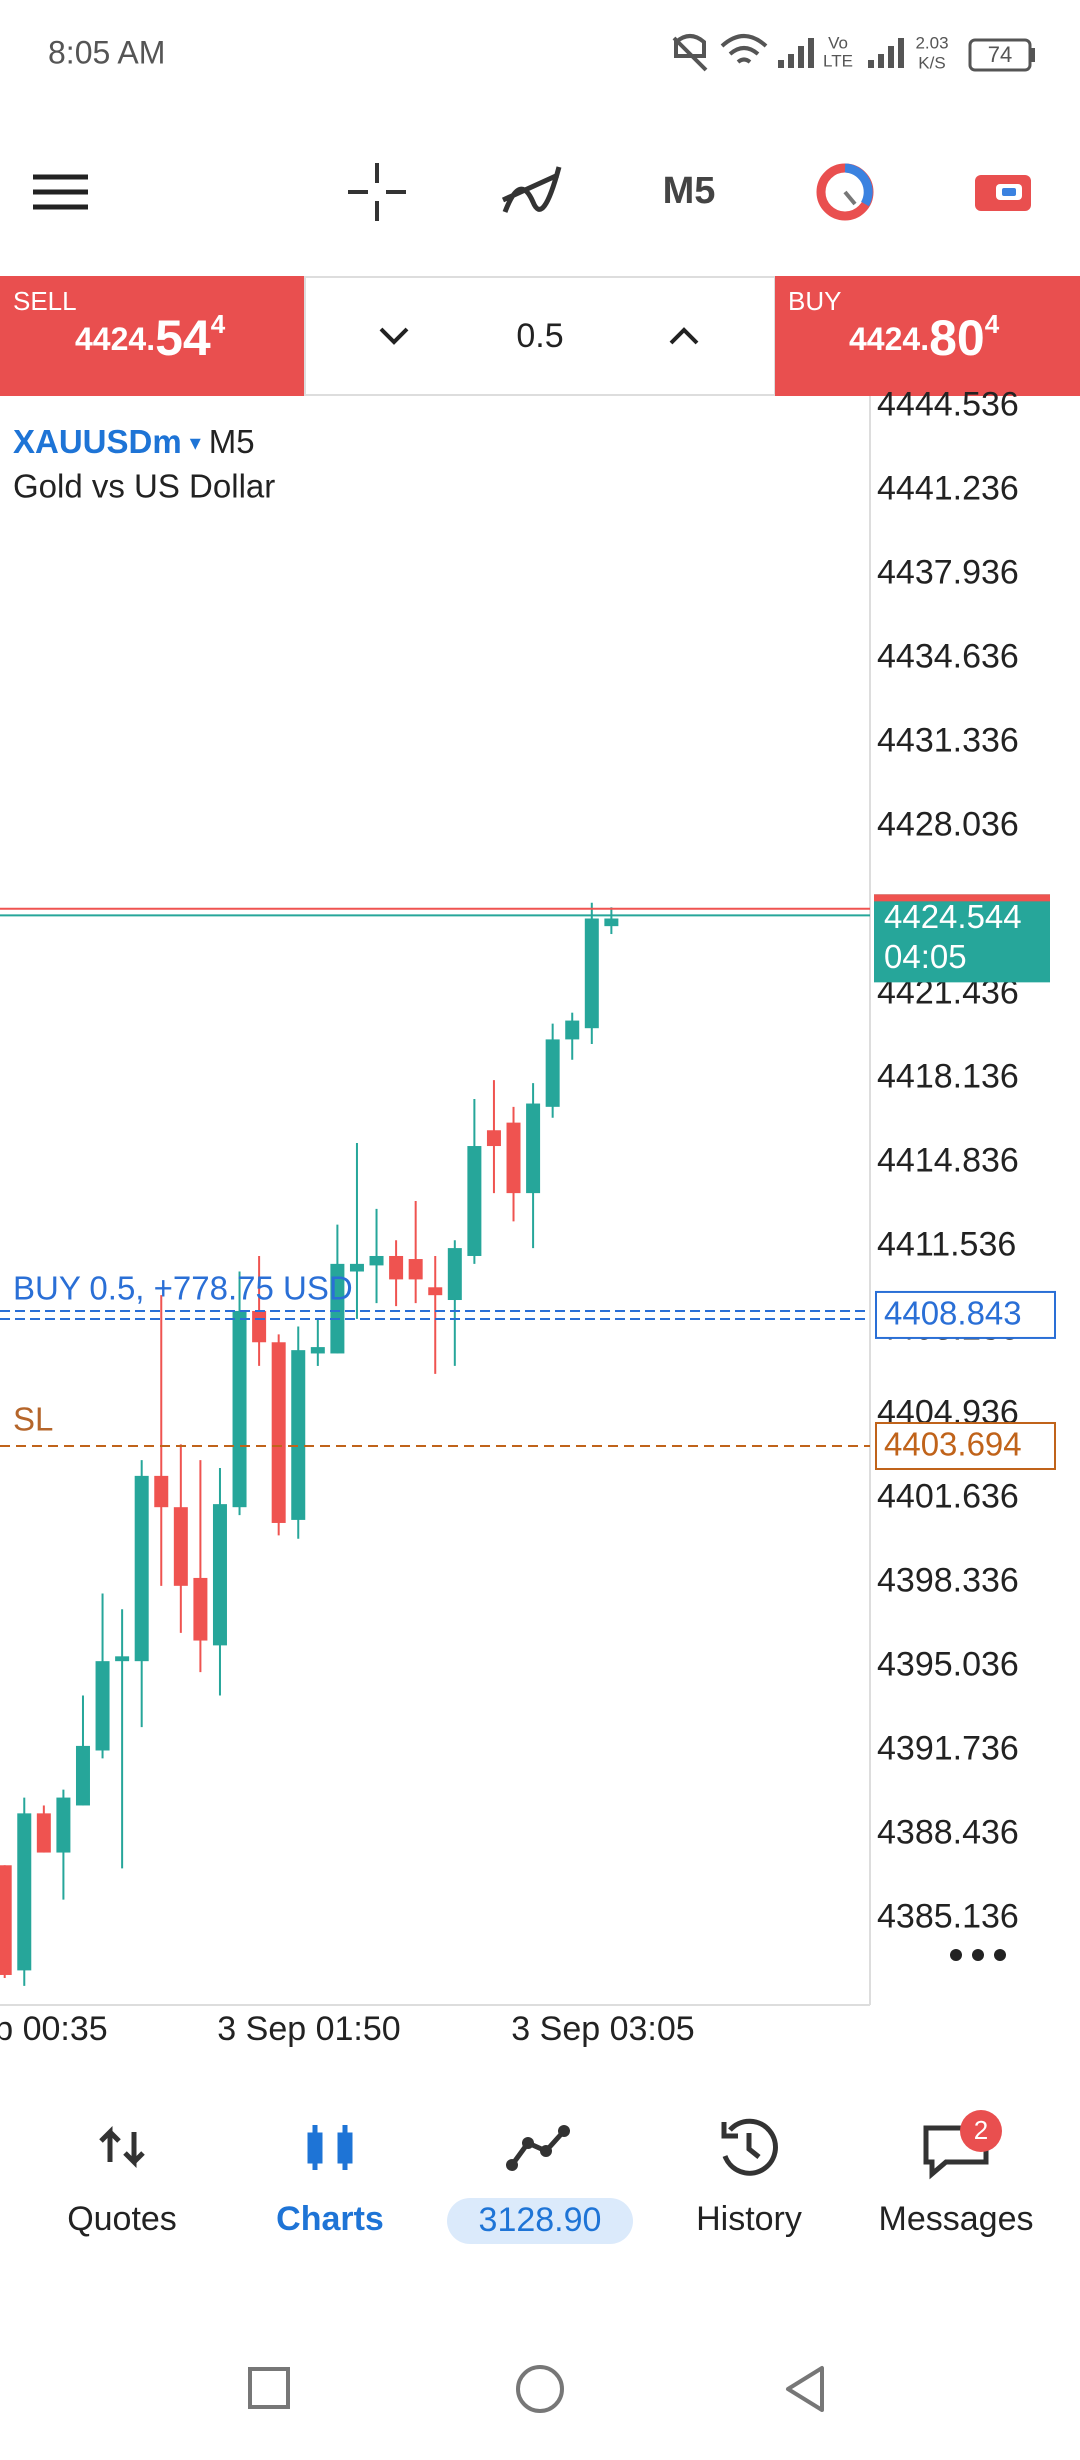 The image size is (1080, 2460). I want to click on buy-label: BUY, so click(814, 301).